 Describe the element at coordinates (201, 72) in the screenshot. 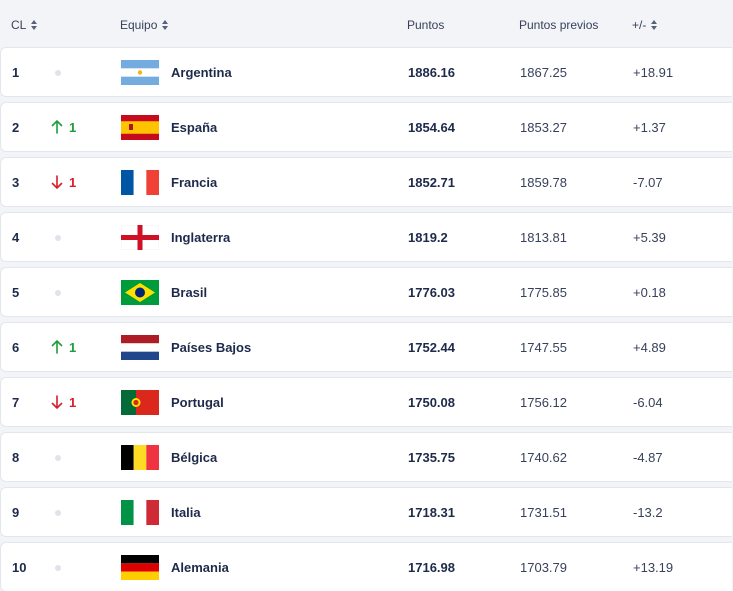

I see `team-name: Argentina` at that location.